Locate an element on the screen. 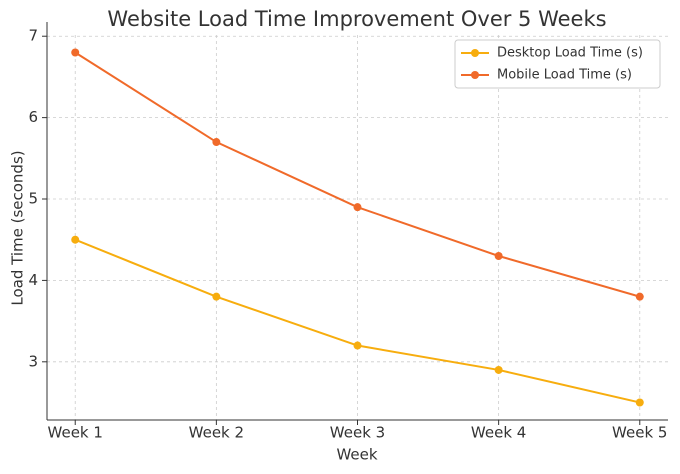  x-tick-label: Week 1 is located at coordinates (75, 433).